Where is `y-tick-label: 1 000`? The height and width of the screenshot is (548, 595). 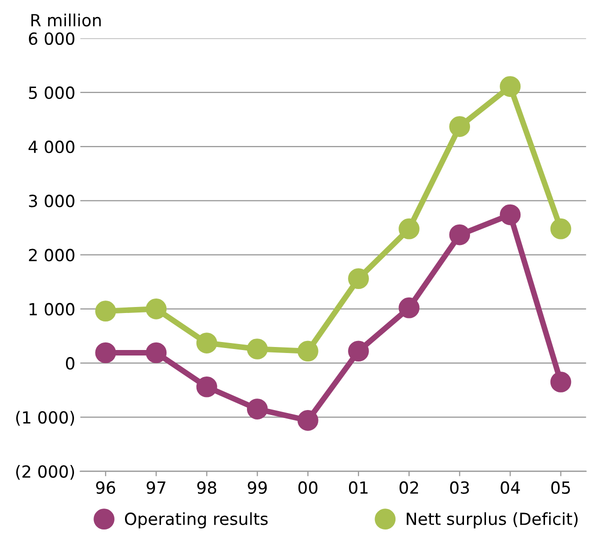 y-tick-label: 1 000 is located at coordinates (52, 309).